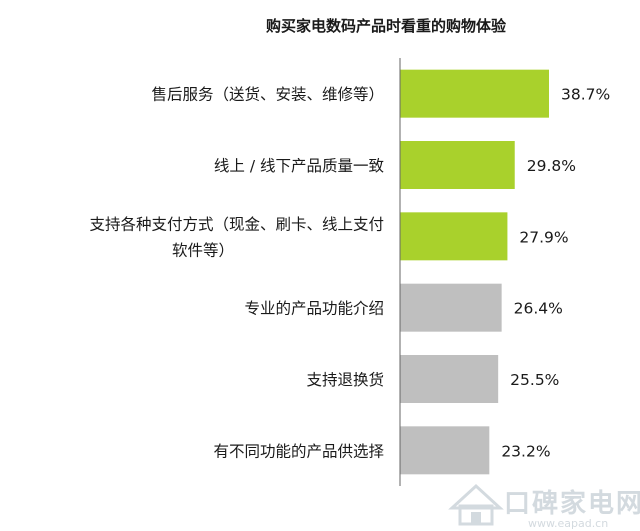 This screenshot has width=640, height=531. I want to click on watermark: 口碑家电网 www.eapad.cn, so click(544, 506).